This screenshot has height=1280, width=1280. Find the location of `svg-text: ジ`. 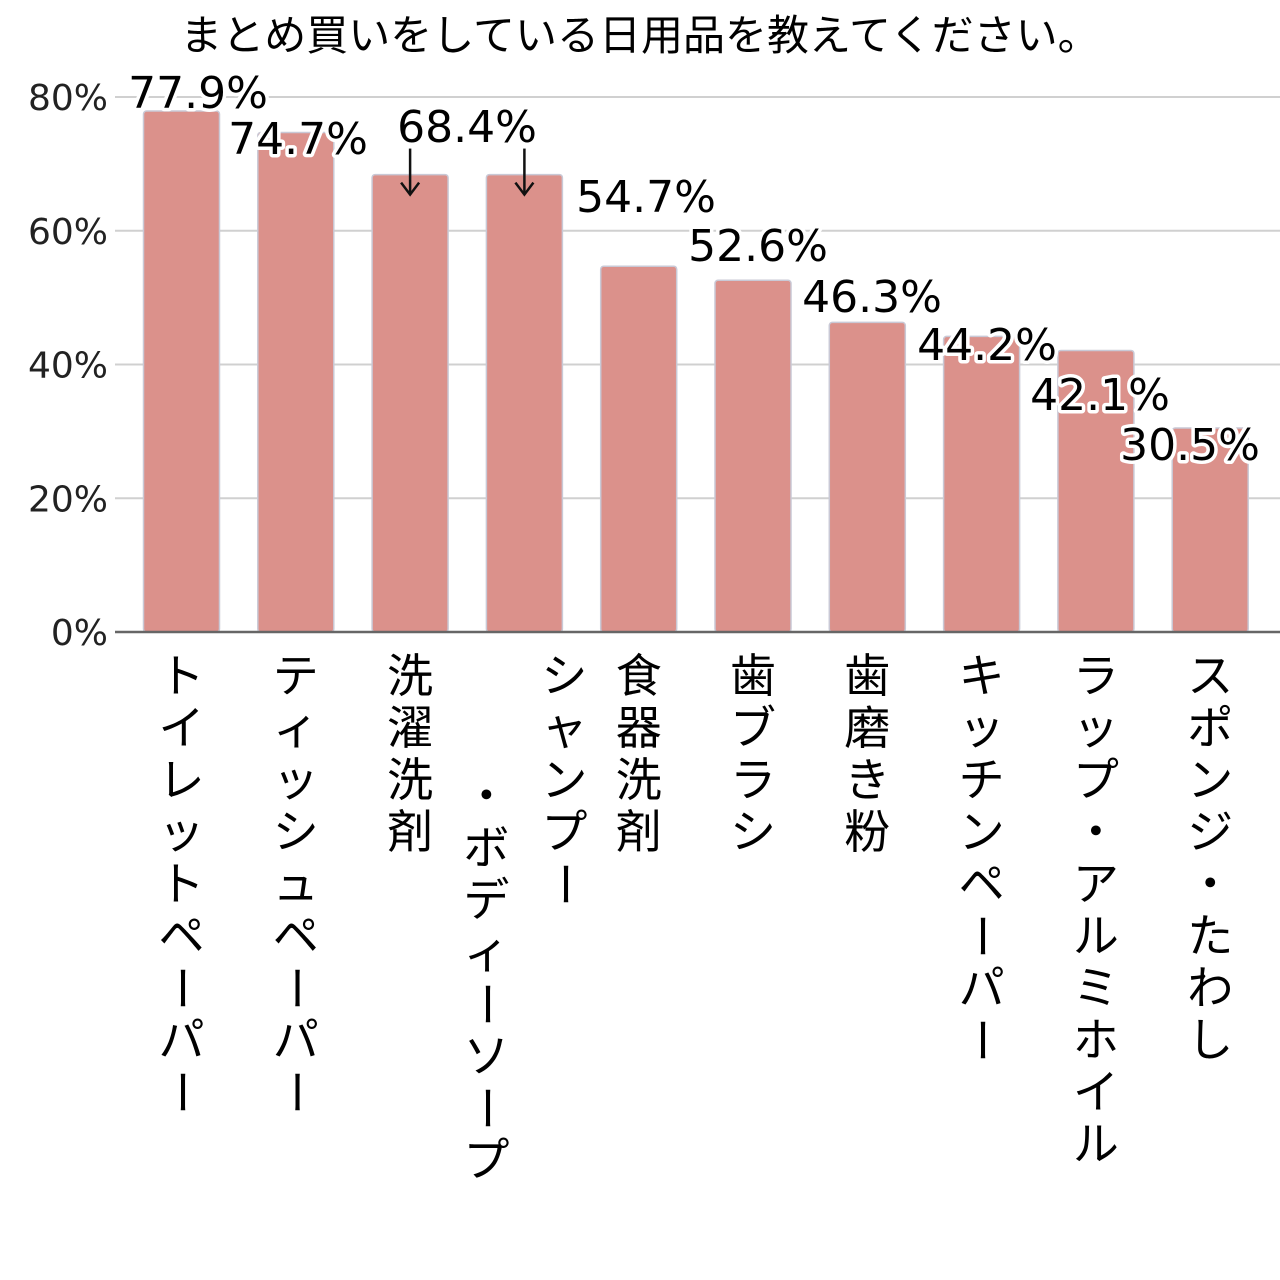

svg-text: ジ is located at coordinates (1210, 832).